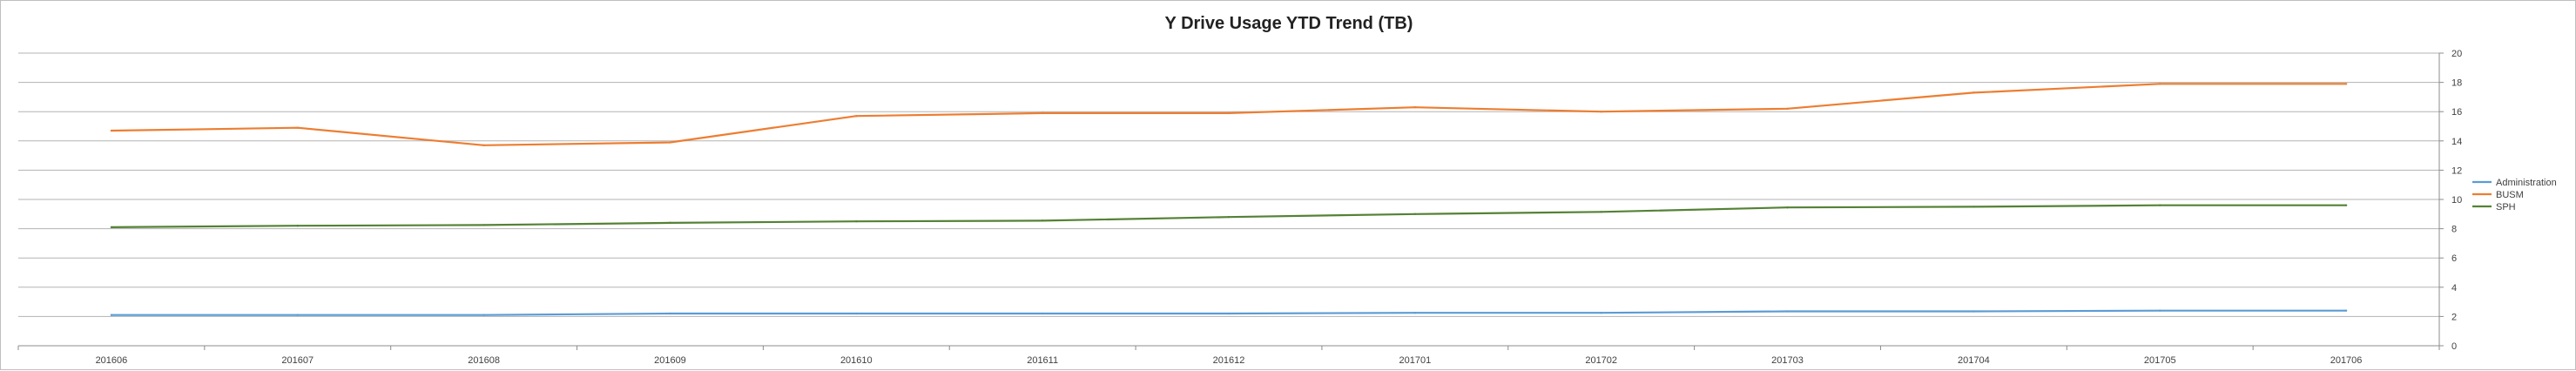  What do you see at coordinates (2160, 361) in the screenshot?
I see `x-tick-label: 201705` at bounding box center [2160, 361].